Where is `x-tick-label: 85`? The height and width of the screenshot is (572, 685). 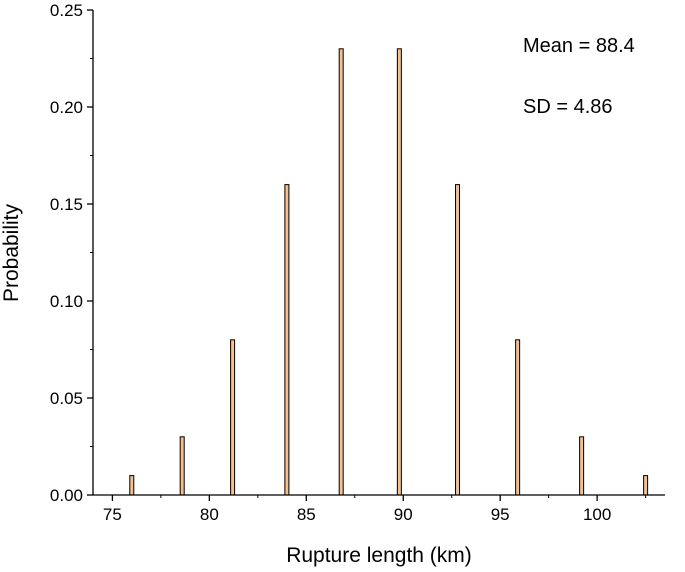 x-tick-label: 85 is located at coordinates (306, 514).